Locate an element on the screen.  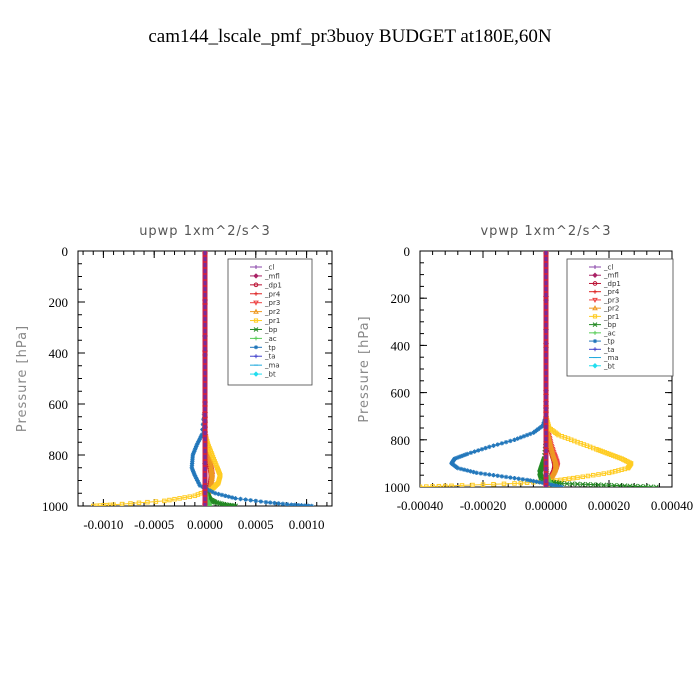
panel-title: vpwp 1xm^2/s^3 is located at coordinates (545, 231).